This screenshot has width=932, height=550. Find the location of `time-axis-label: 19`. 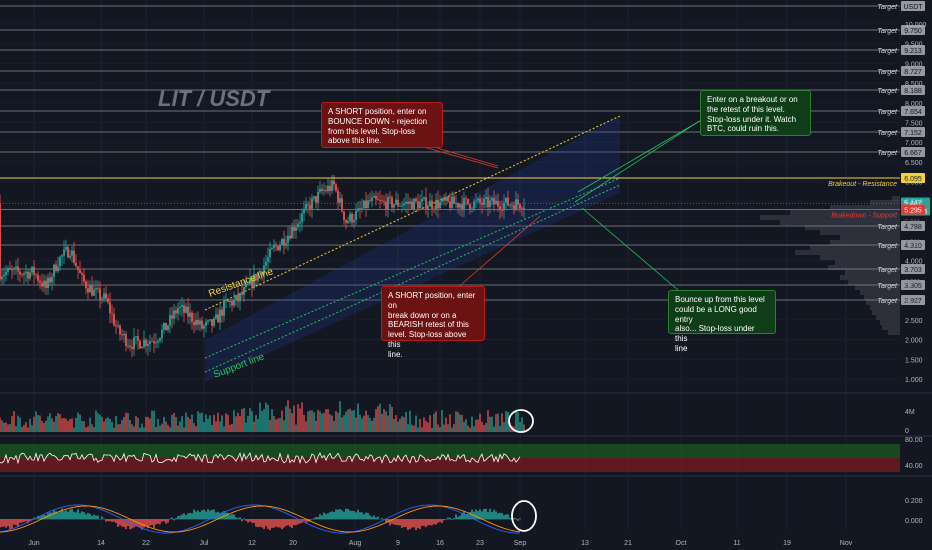

time-axis-label: 19 is located at coordinates (787, 543).